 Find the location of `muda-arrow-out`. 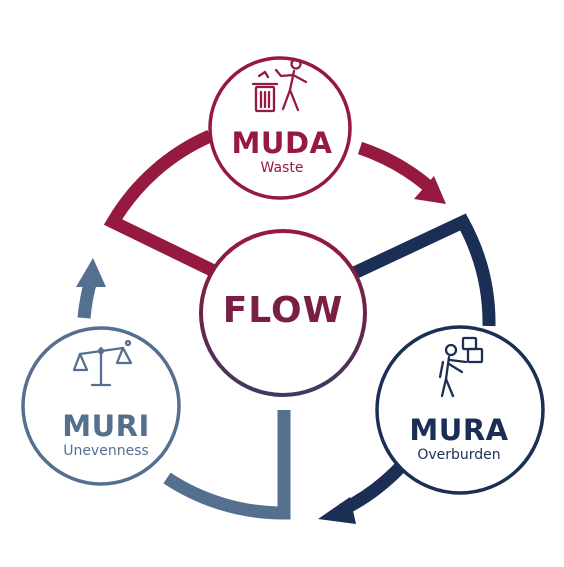

muda-arrow-out is located at coordinates (395, 166).